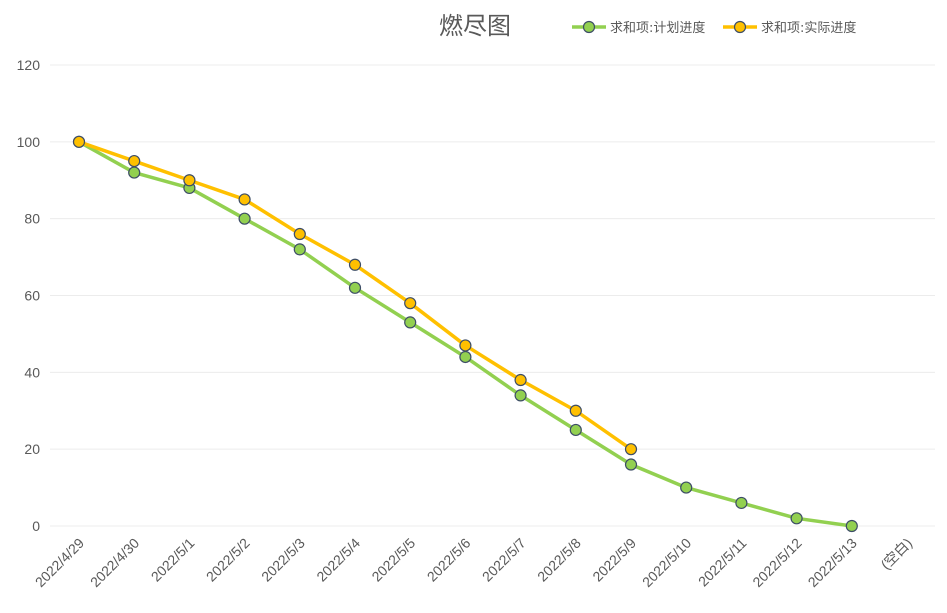  What do you see at coordinates (614, 560) in the screenshot?
I see `x-tick-label: 2022/5/9` at bounding box center [614, 560].